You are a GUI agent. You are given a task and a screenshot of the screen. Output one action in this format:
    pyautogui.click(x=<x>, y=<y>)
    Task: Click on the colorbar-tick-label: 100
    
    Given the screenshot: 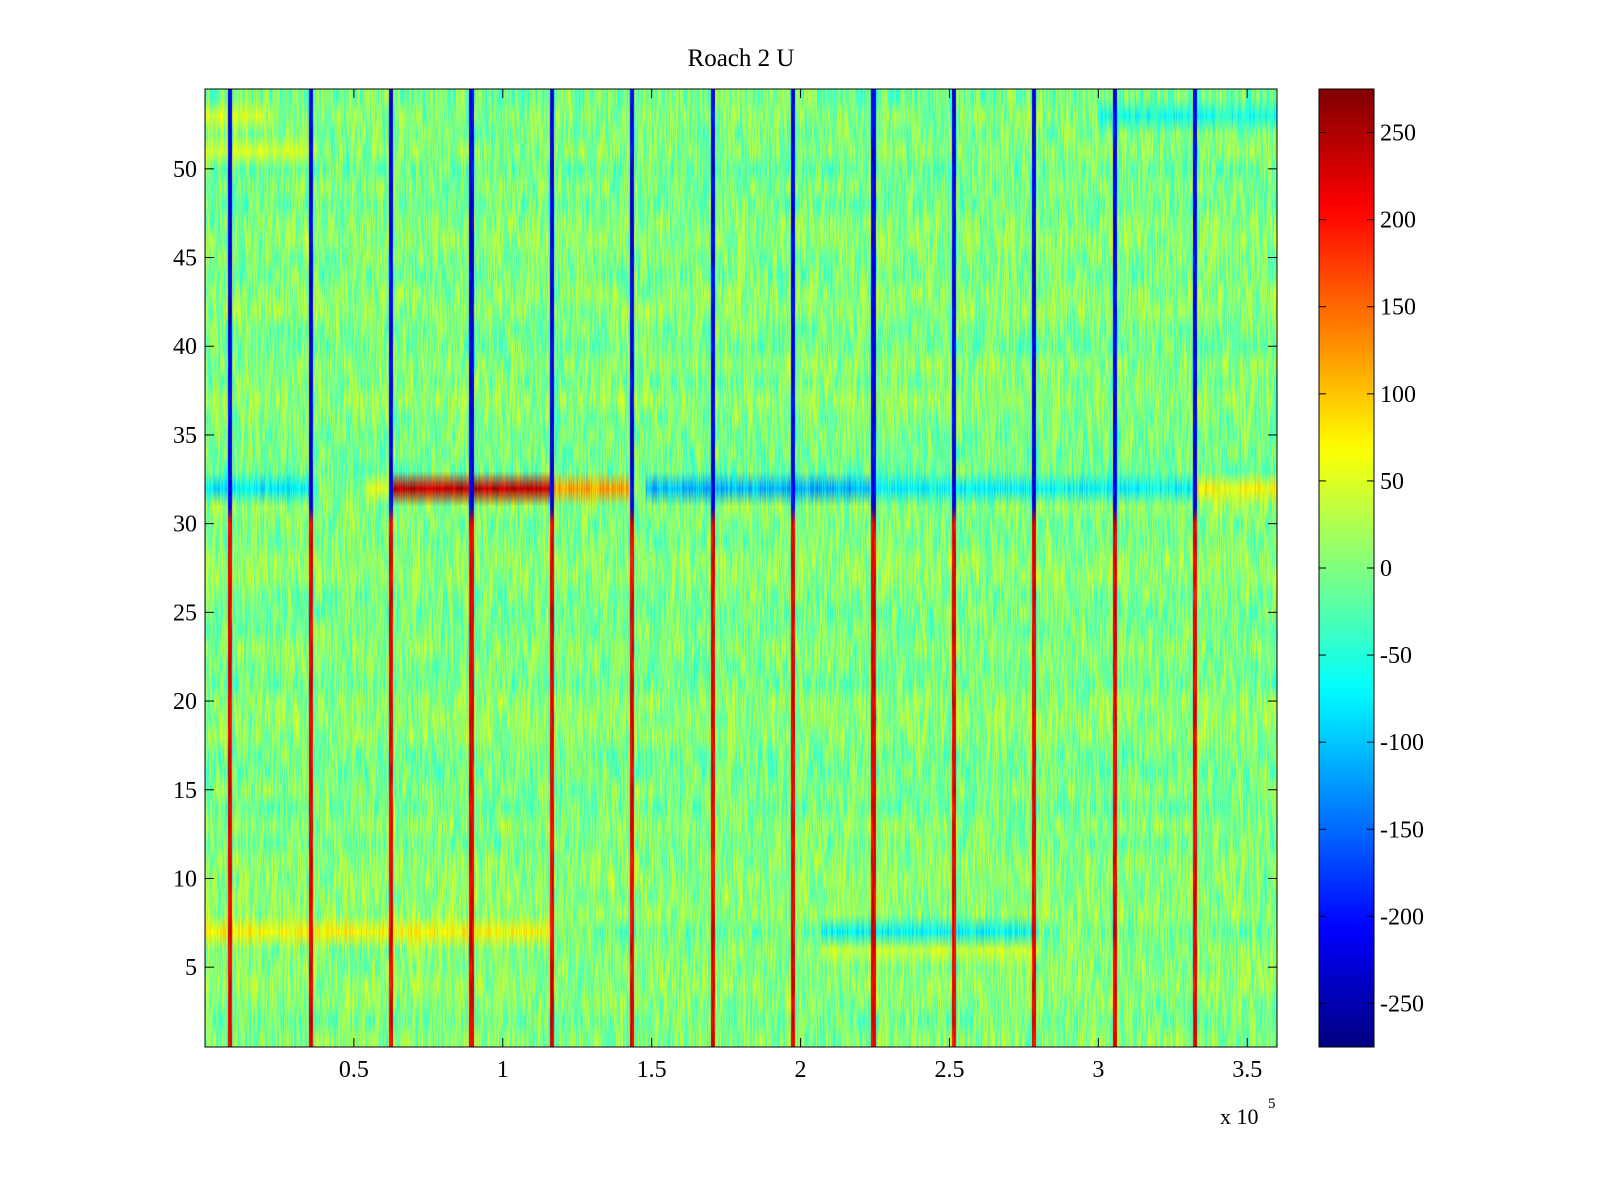 What is the action you would take?
    pyautogui.click(x=1398, y=395)
    